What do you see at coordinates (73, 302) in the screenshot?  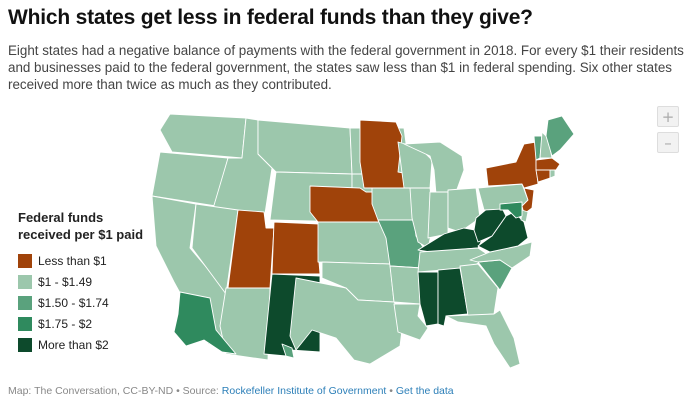 I see `legend-label: $1.50 - $1.74` at bounding box center [73, 302].